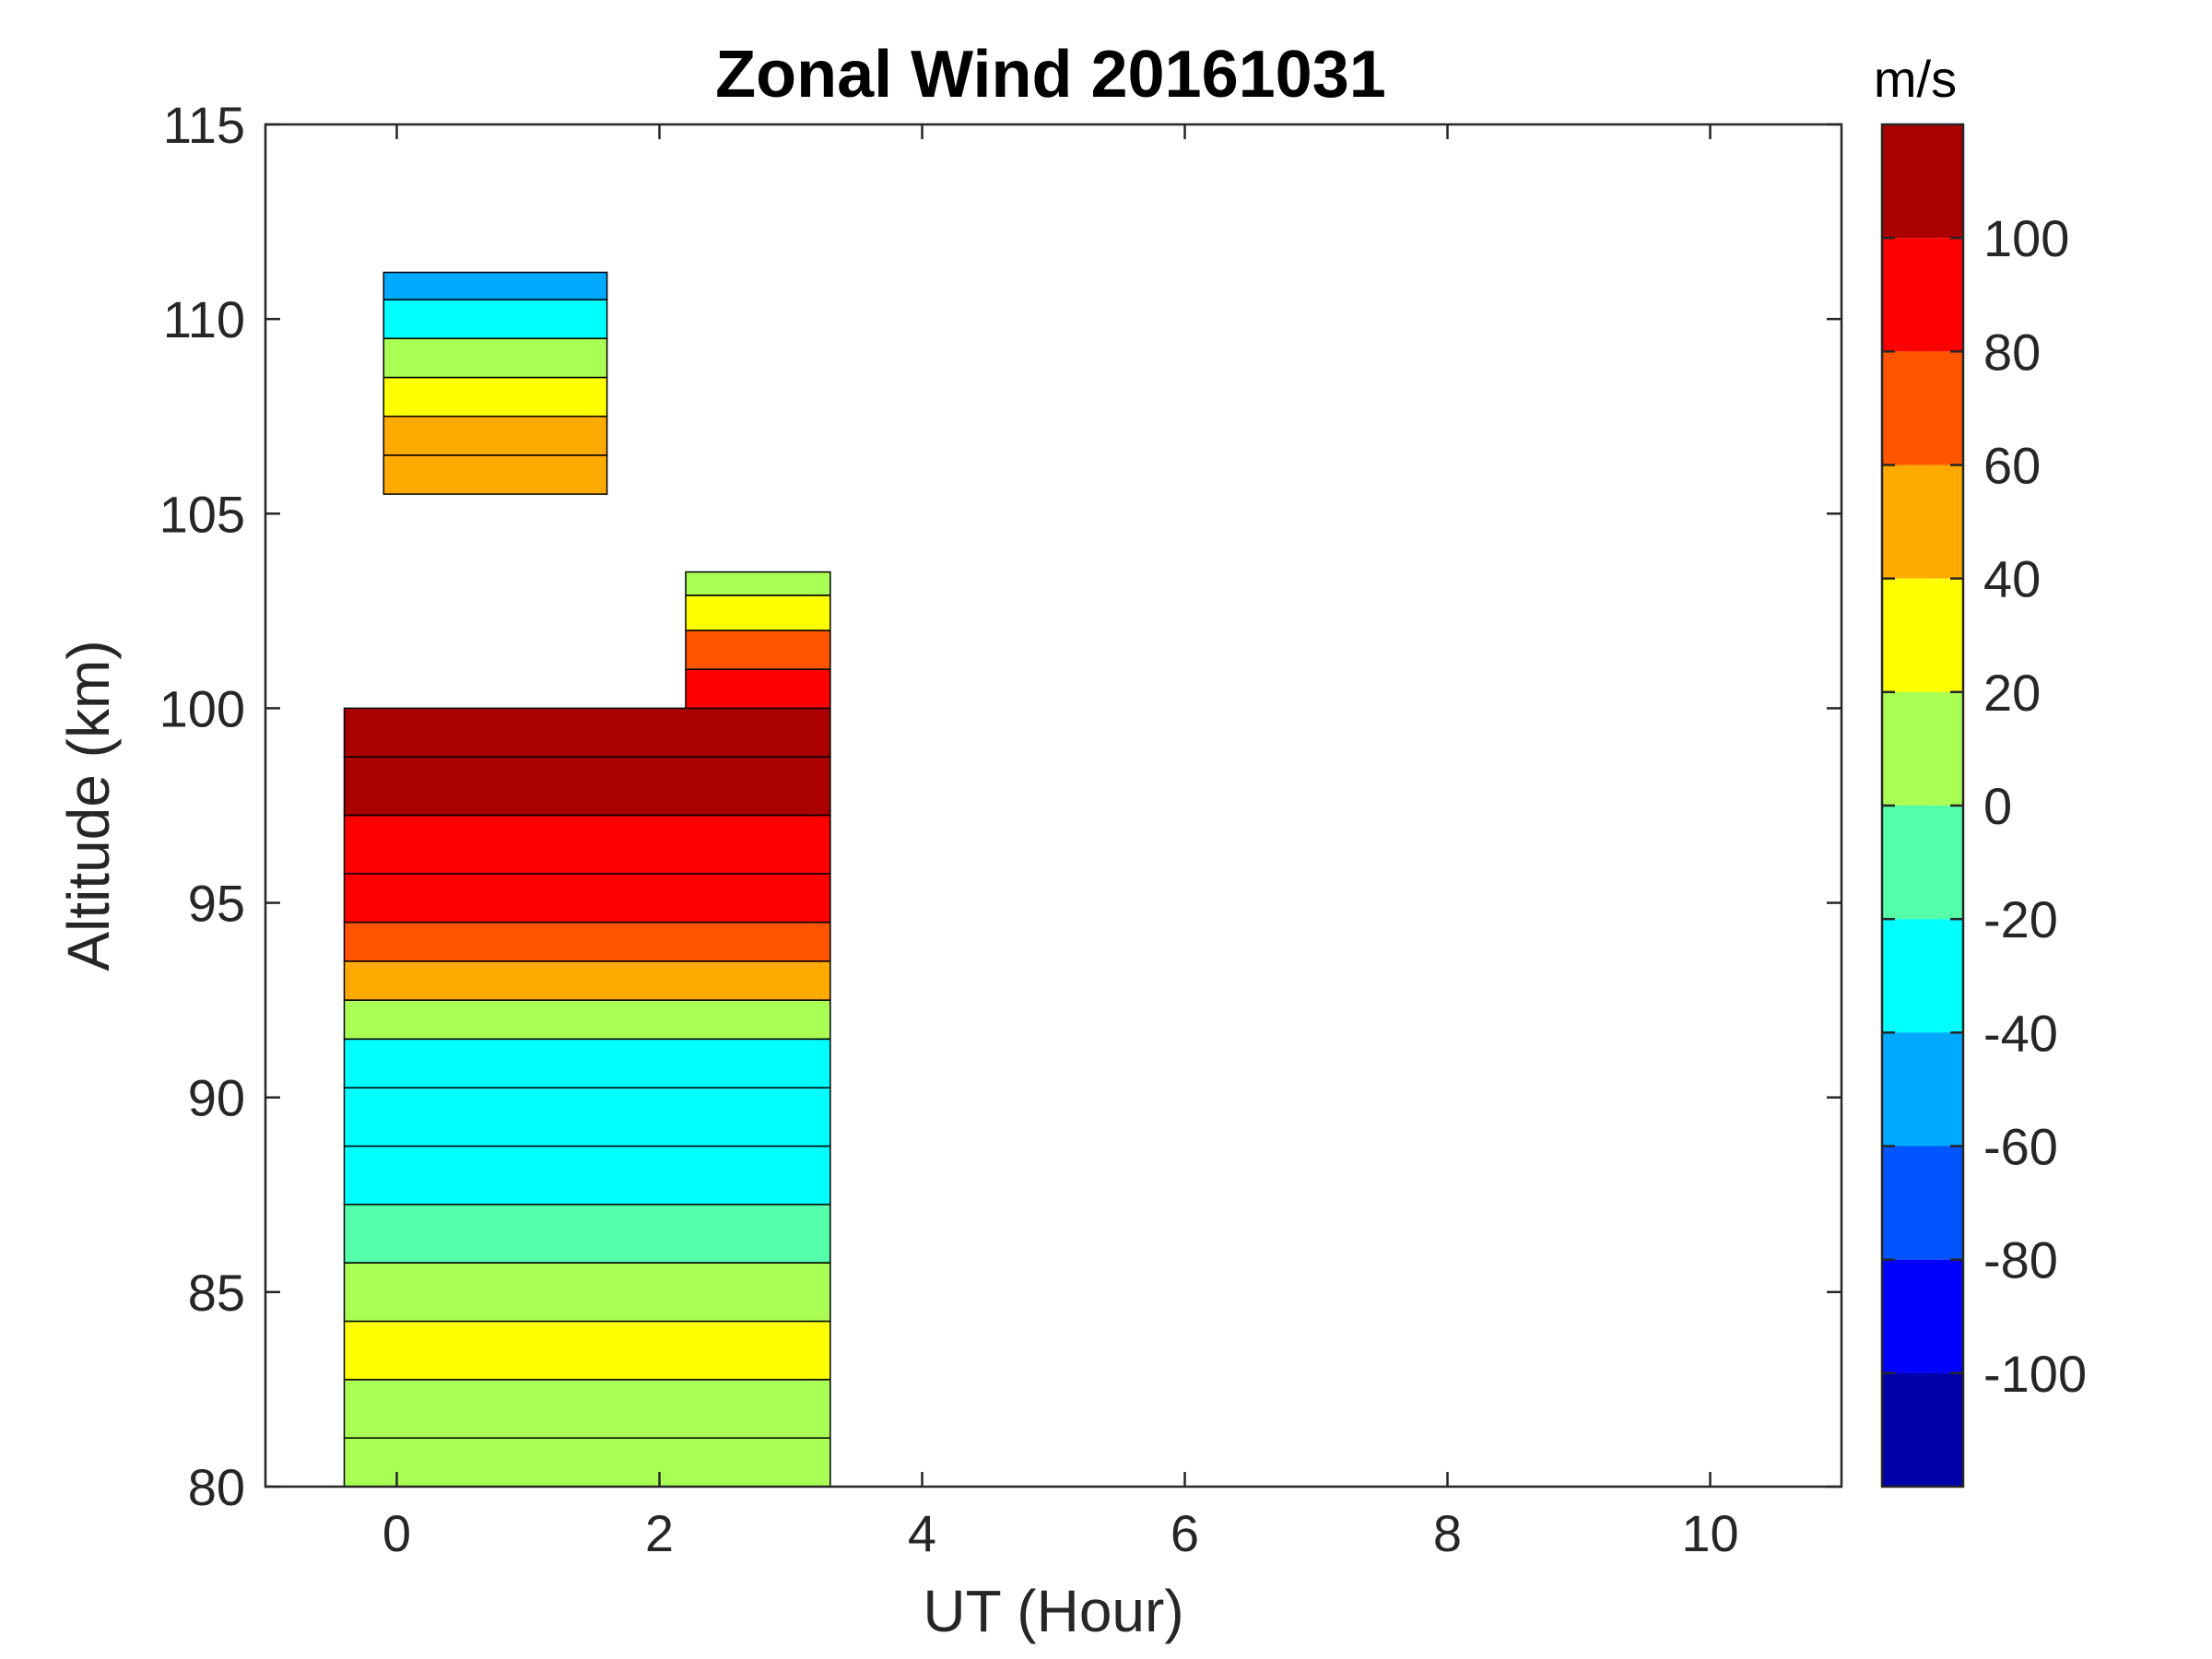 The height and width of the screenshot is (1659, 2212). I want to click on colorbar-tick-label: -40, so click(2020, 1033).